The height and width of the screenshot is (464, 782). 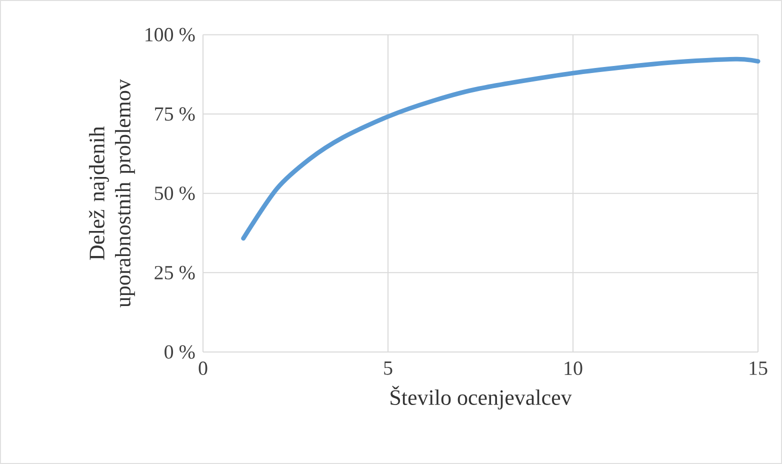 What do you see at coordinates (203, 369) in the screenshot?
I see `x-tick-label: 0` at bounding box center [203, 369].